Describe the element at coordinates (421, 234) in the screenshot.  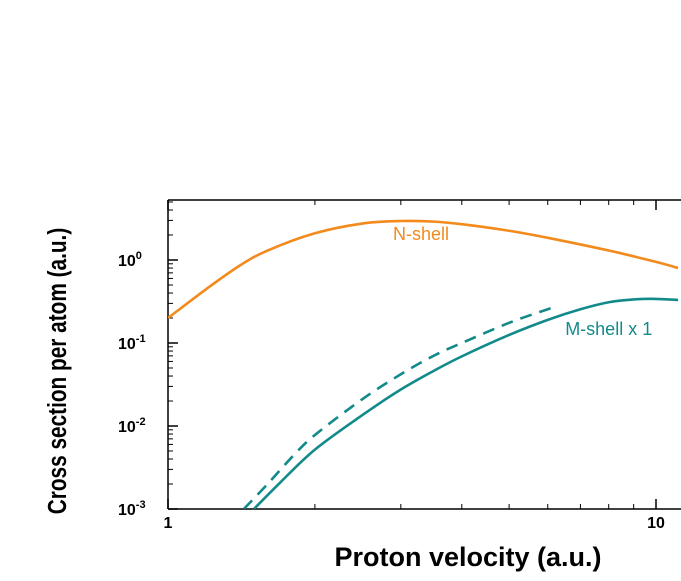
I see `series-annotation: N-shell` at that location.